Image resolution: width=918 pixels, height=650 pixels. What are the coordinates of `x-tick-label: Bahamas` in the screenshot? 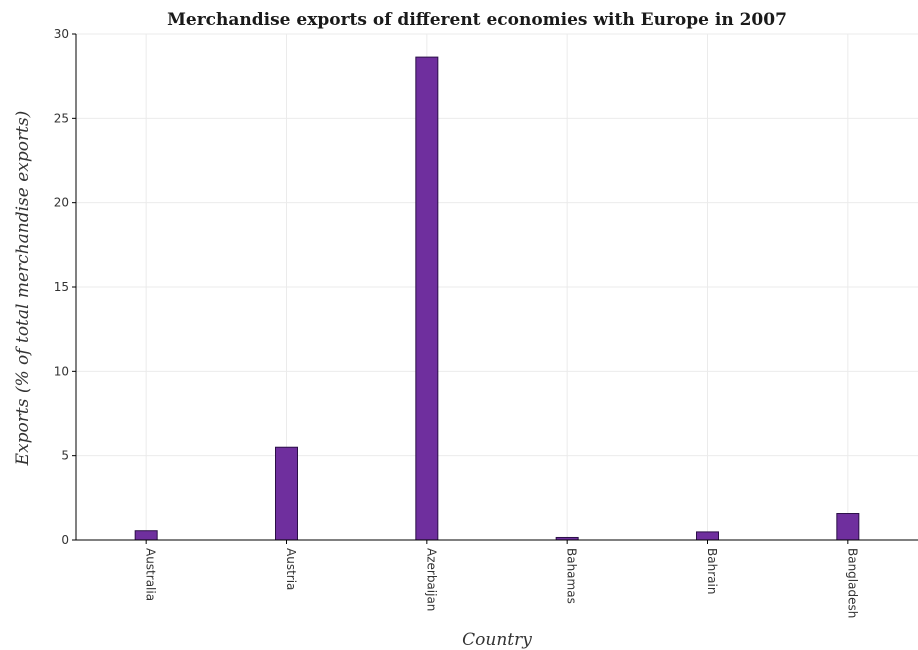 It's located at (572, 576).